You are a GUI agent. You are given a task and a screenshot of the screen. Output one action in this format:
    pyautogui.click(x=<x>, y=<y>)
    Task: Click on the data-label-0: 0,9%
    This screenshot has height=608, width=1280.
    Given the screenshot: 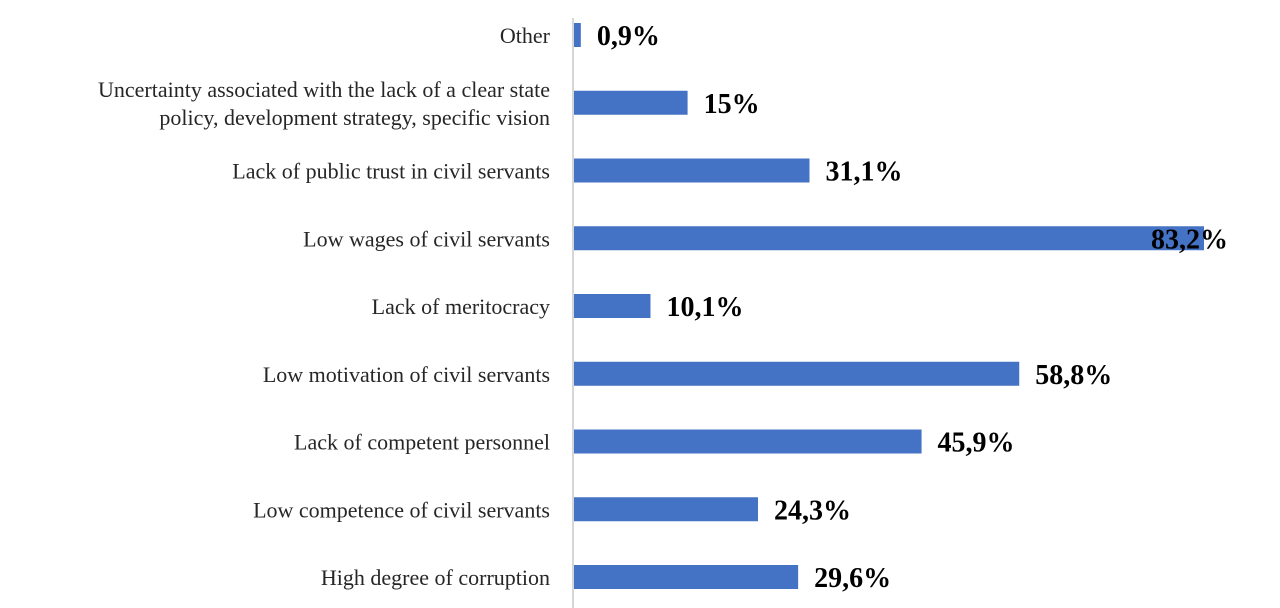 What is the action you would take?
    pyautogui.click(x=628, y=36)
    